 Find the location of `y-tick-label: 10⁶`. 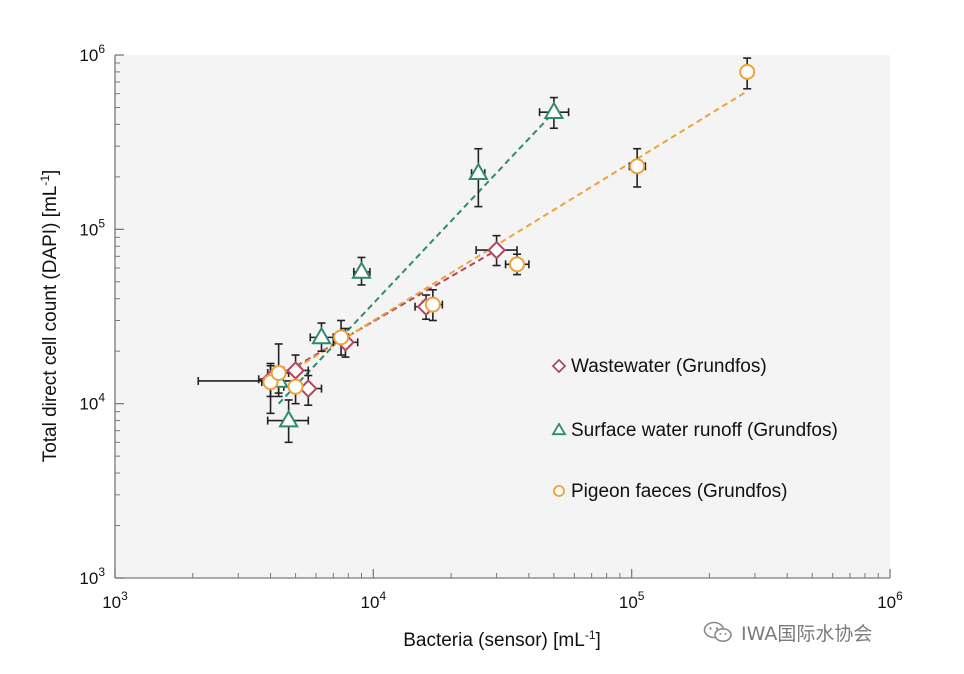

y-tick-label: 10⁶ is located at coordinates (92, 53).